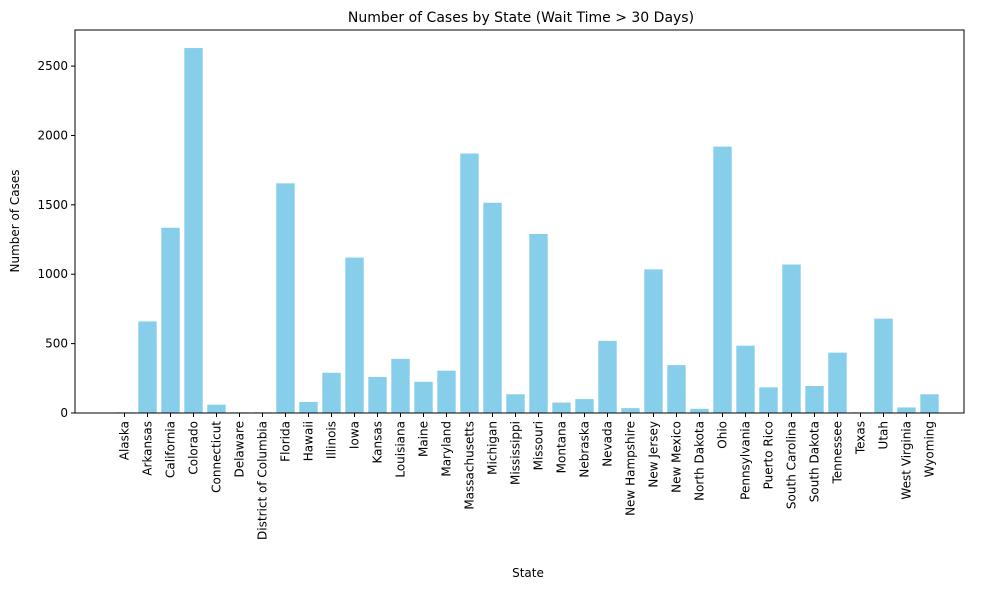 The image size is (989, 590). I want to click on y-axis-ticks: 0 500 1000 1500 2000 2500, so click(56, 239).